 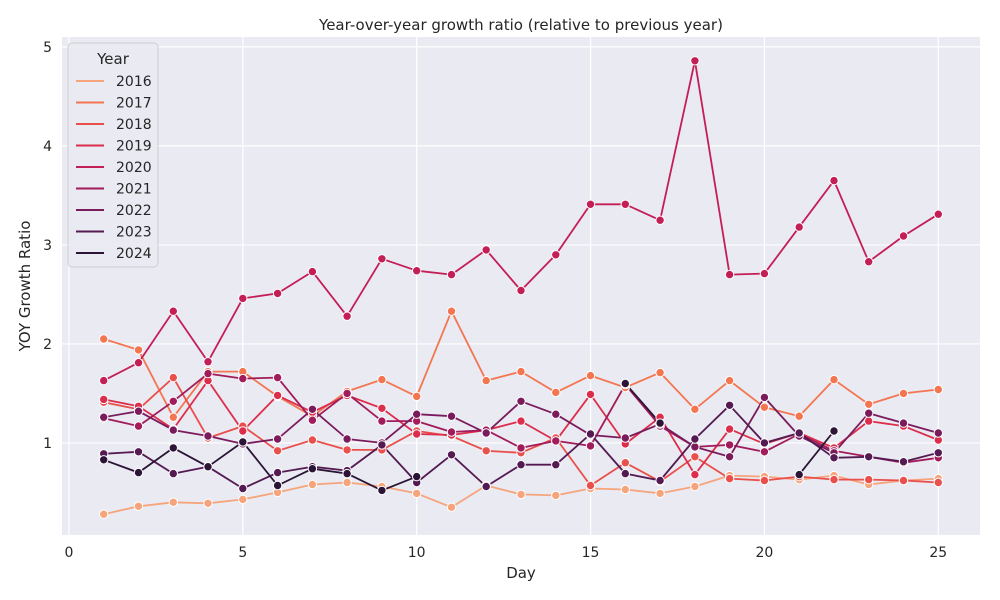 I want to click on legend-entry-2021: 2021, so click(x=114, y=190).